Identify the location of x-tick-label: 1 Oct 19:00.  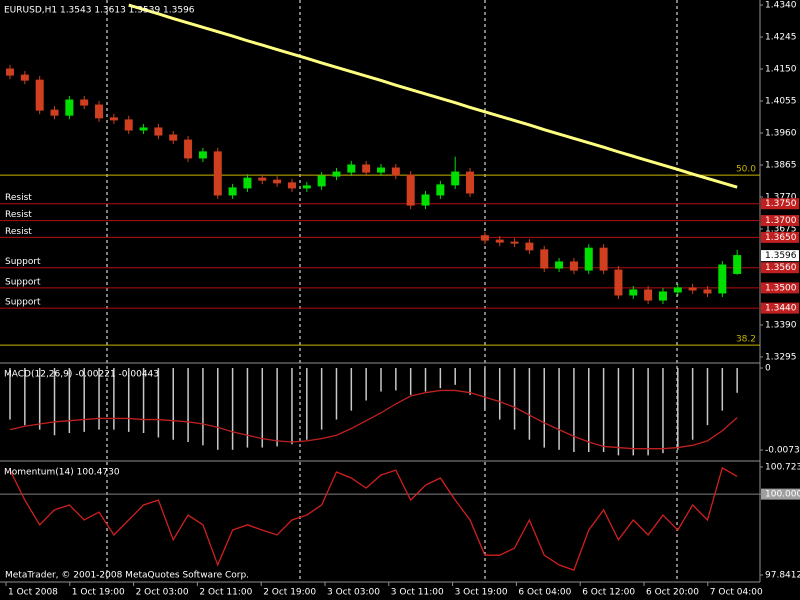
(98, 593).